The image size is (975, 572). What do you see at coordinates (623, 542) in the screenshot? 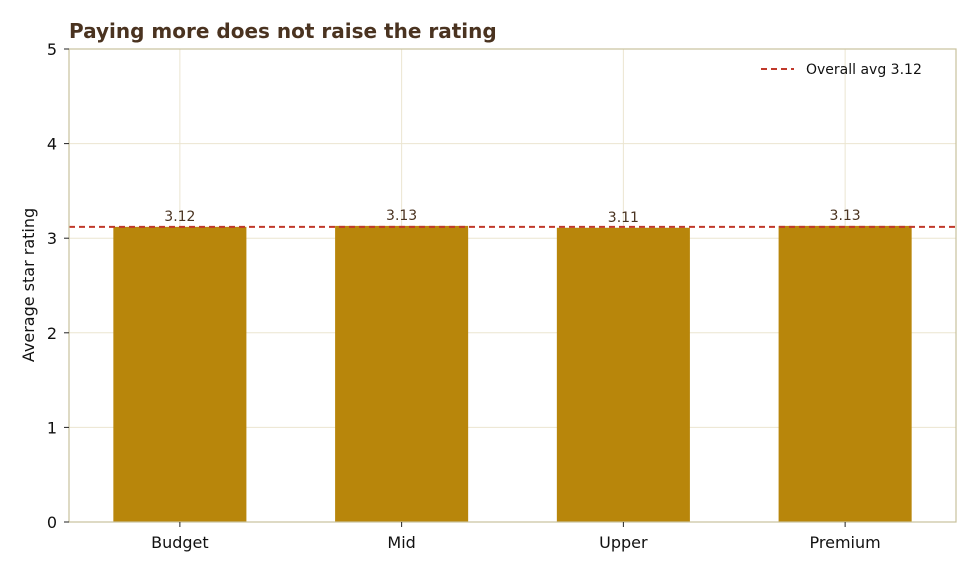
I see `x-tick-label: Upper` at bounding box center [623, 542].